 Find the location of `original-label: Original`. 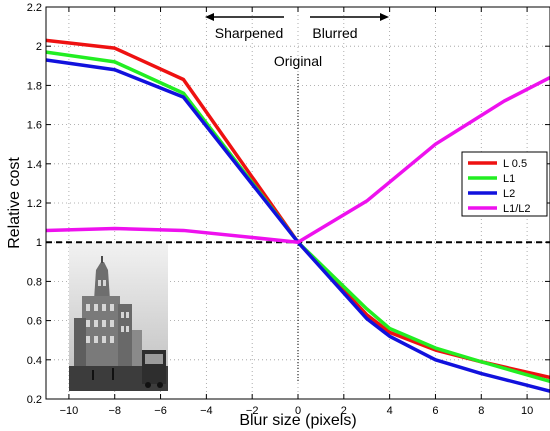

original-label: Original is located at coordinates (298, 61).